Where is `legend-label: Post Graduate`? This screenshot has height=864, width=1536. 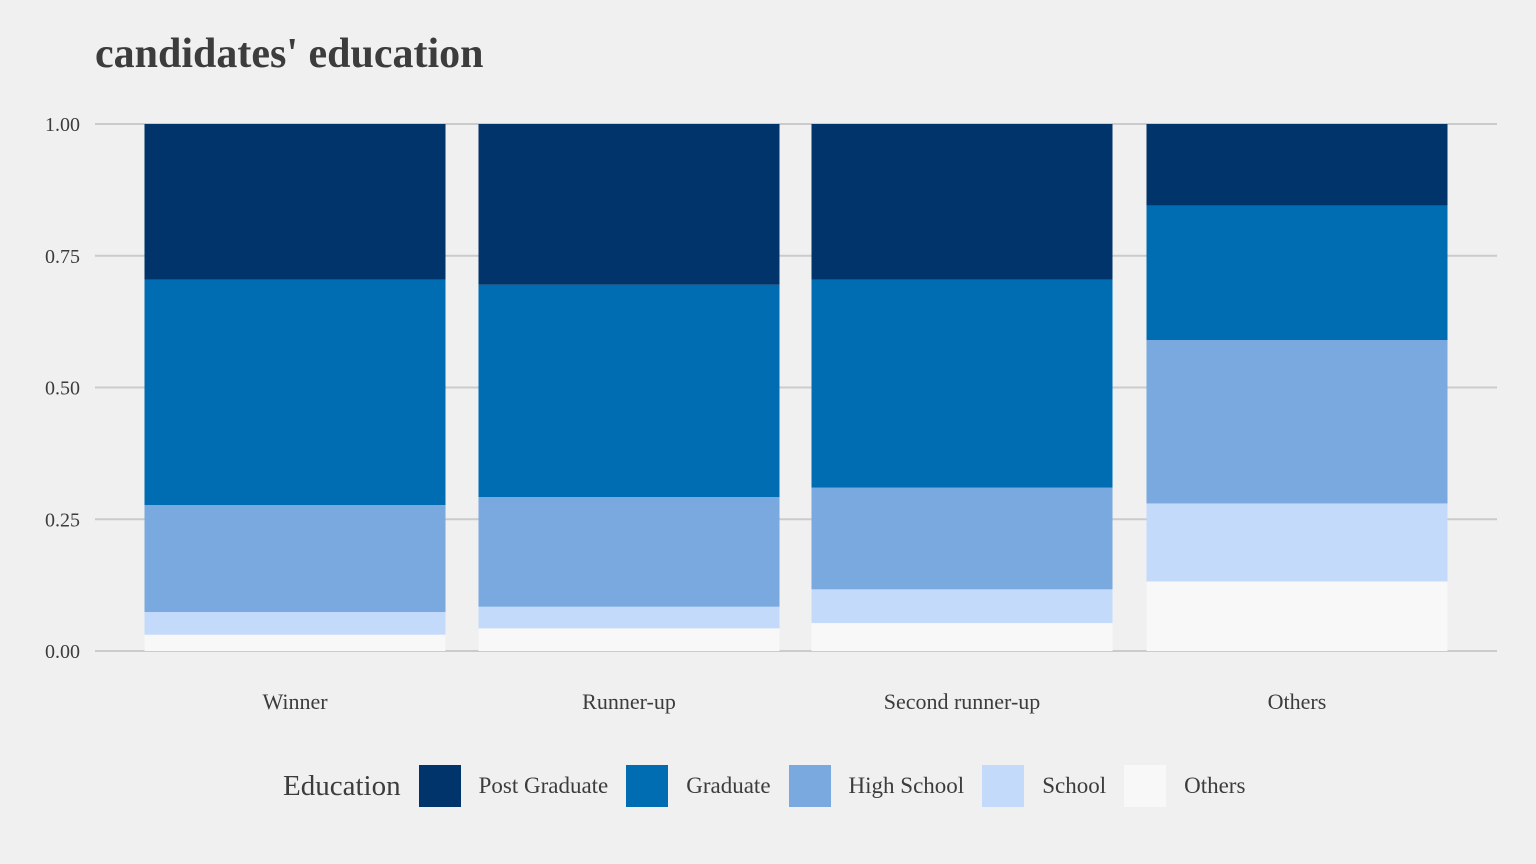
legend-label: Post Graduate is located at coordinates (543, 785).